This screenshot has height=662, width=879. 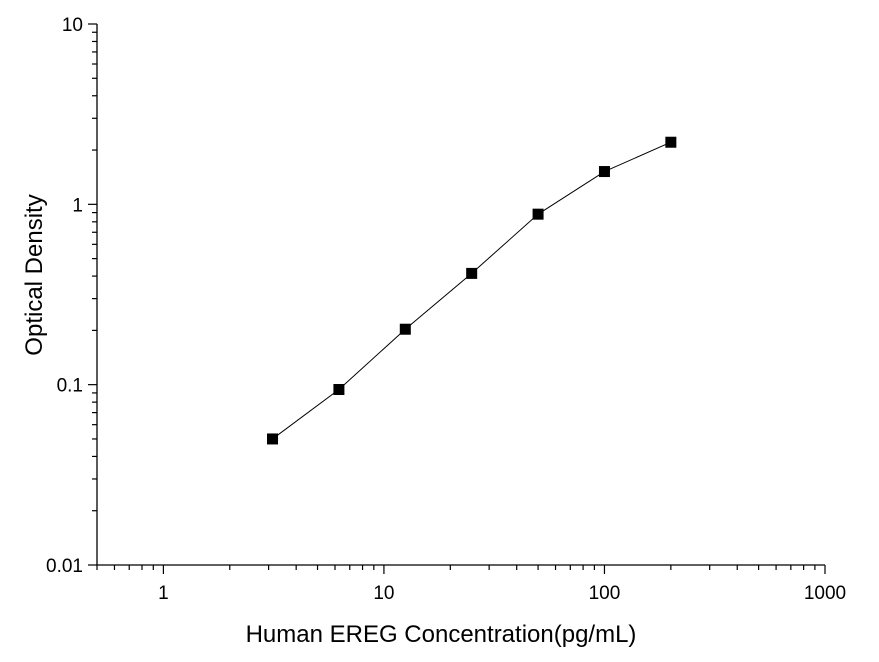 What do you see at coordinates (64, 566) in the screenshot?
I see `y-tick-label: 0.01` at bounding box center [64, 566].